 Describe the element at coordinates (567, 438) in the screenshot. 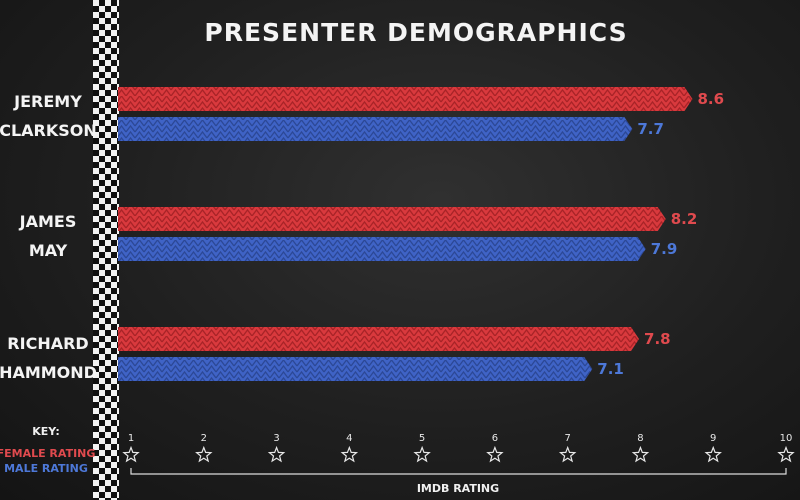

I see `x-tick-label-7: 7` at that location.